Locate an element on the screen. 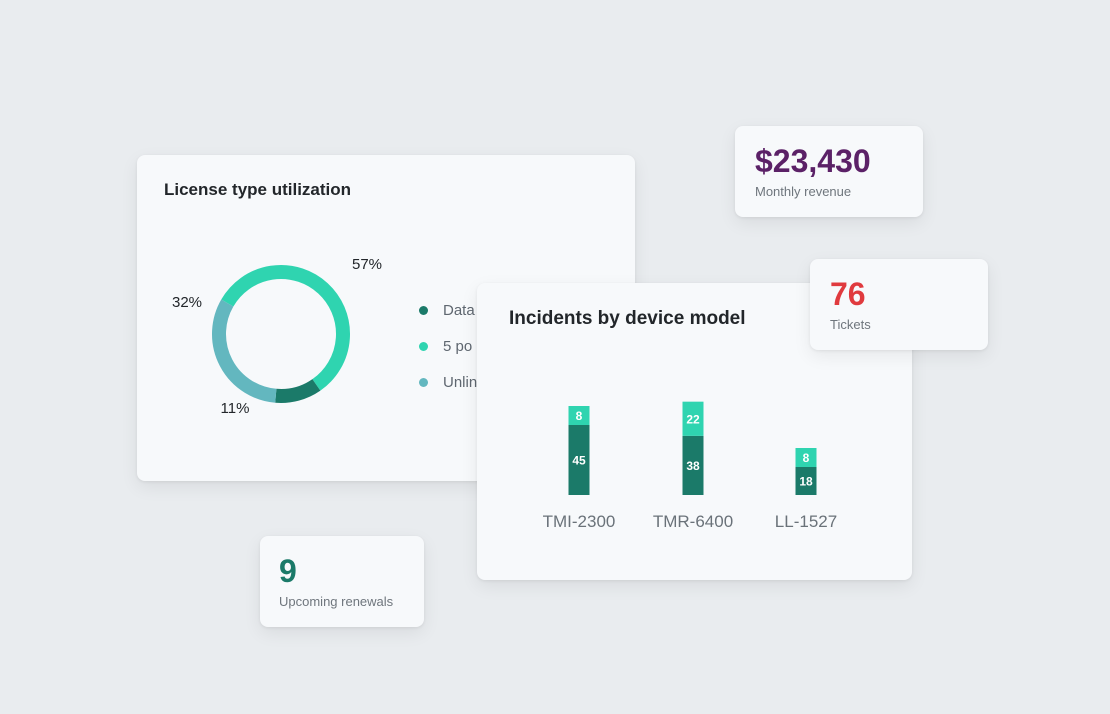  legend-label: Data is located at coordinates (459, 310).